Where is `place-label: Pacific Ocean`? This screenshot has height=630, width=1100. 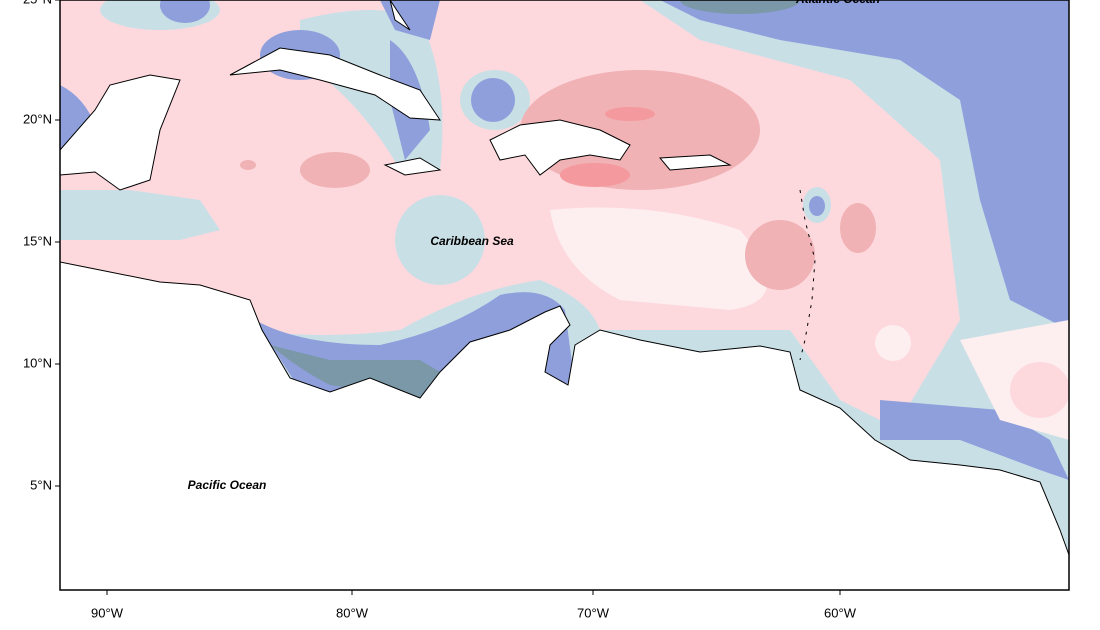 place-label: Pacific Ocean is located at coordinates (227, 485).